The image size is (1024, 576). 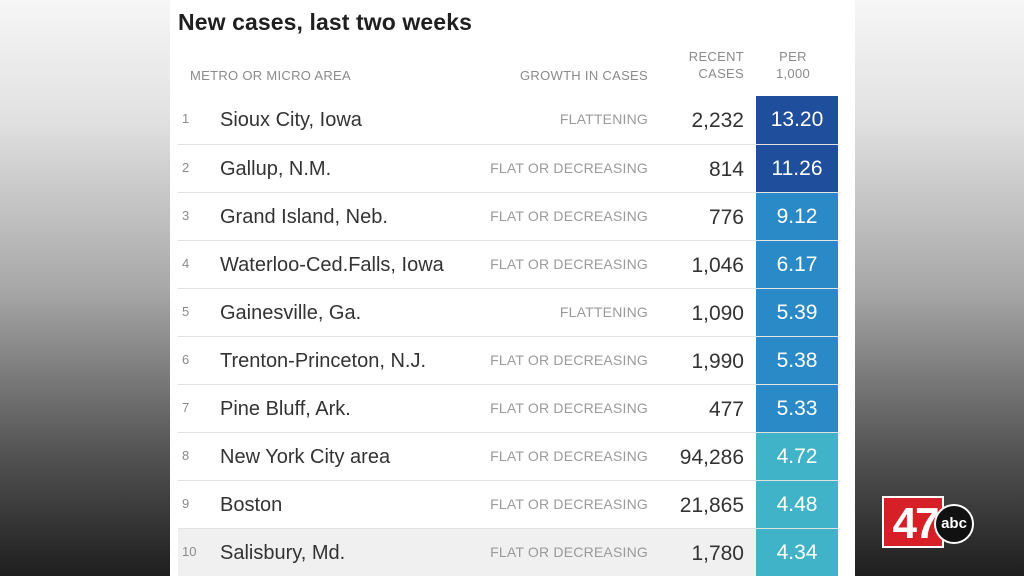 What do you see at coordinates (291, 120) in the screenshot?
I see `row-area-name: Sioux City, Iowa` at bounding box center [291, 120].